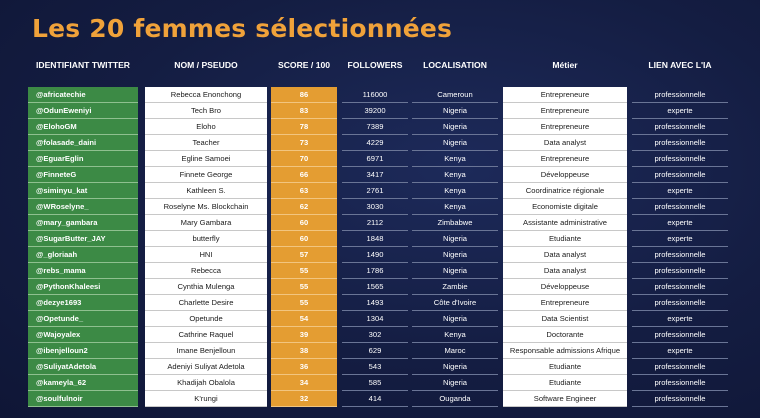  Describe the element at coordinates (206, 383) in the screenshot. I see `name-cell: Khadijah Obalola` at that location.